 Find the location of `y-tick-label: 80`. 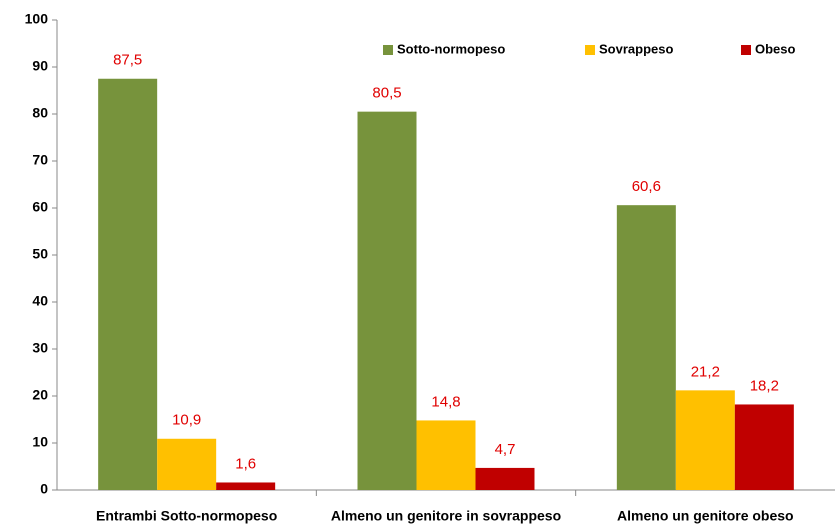

y-tick-label: 80 is located at coordinates (40, 113).